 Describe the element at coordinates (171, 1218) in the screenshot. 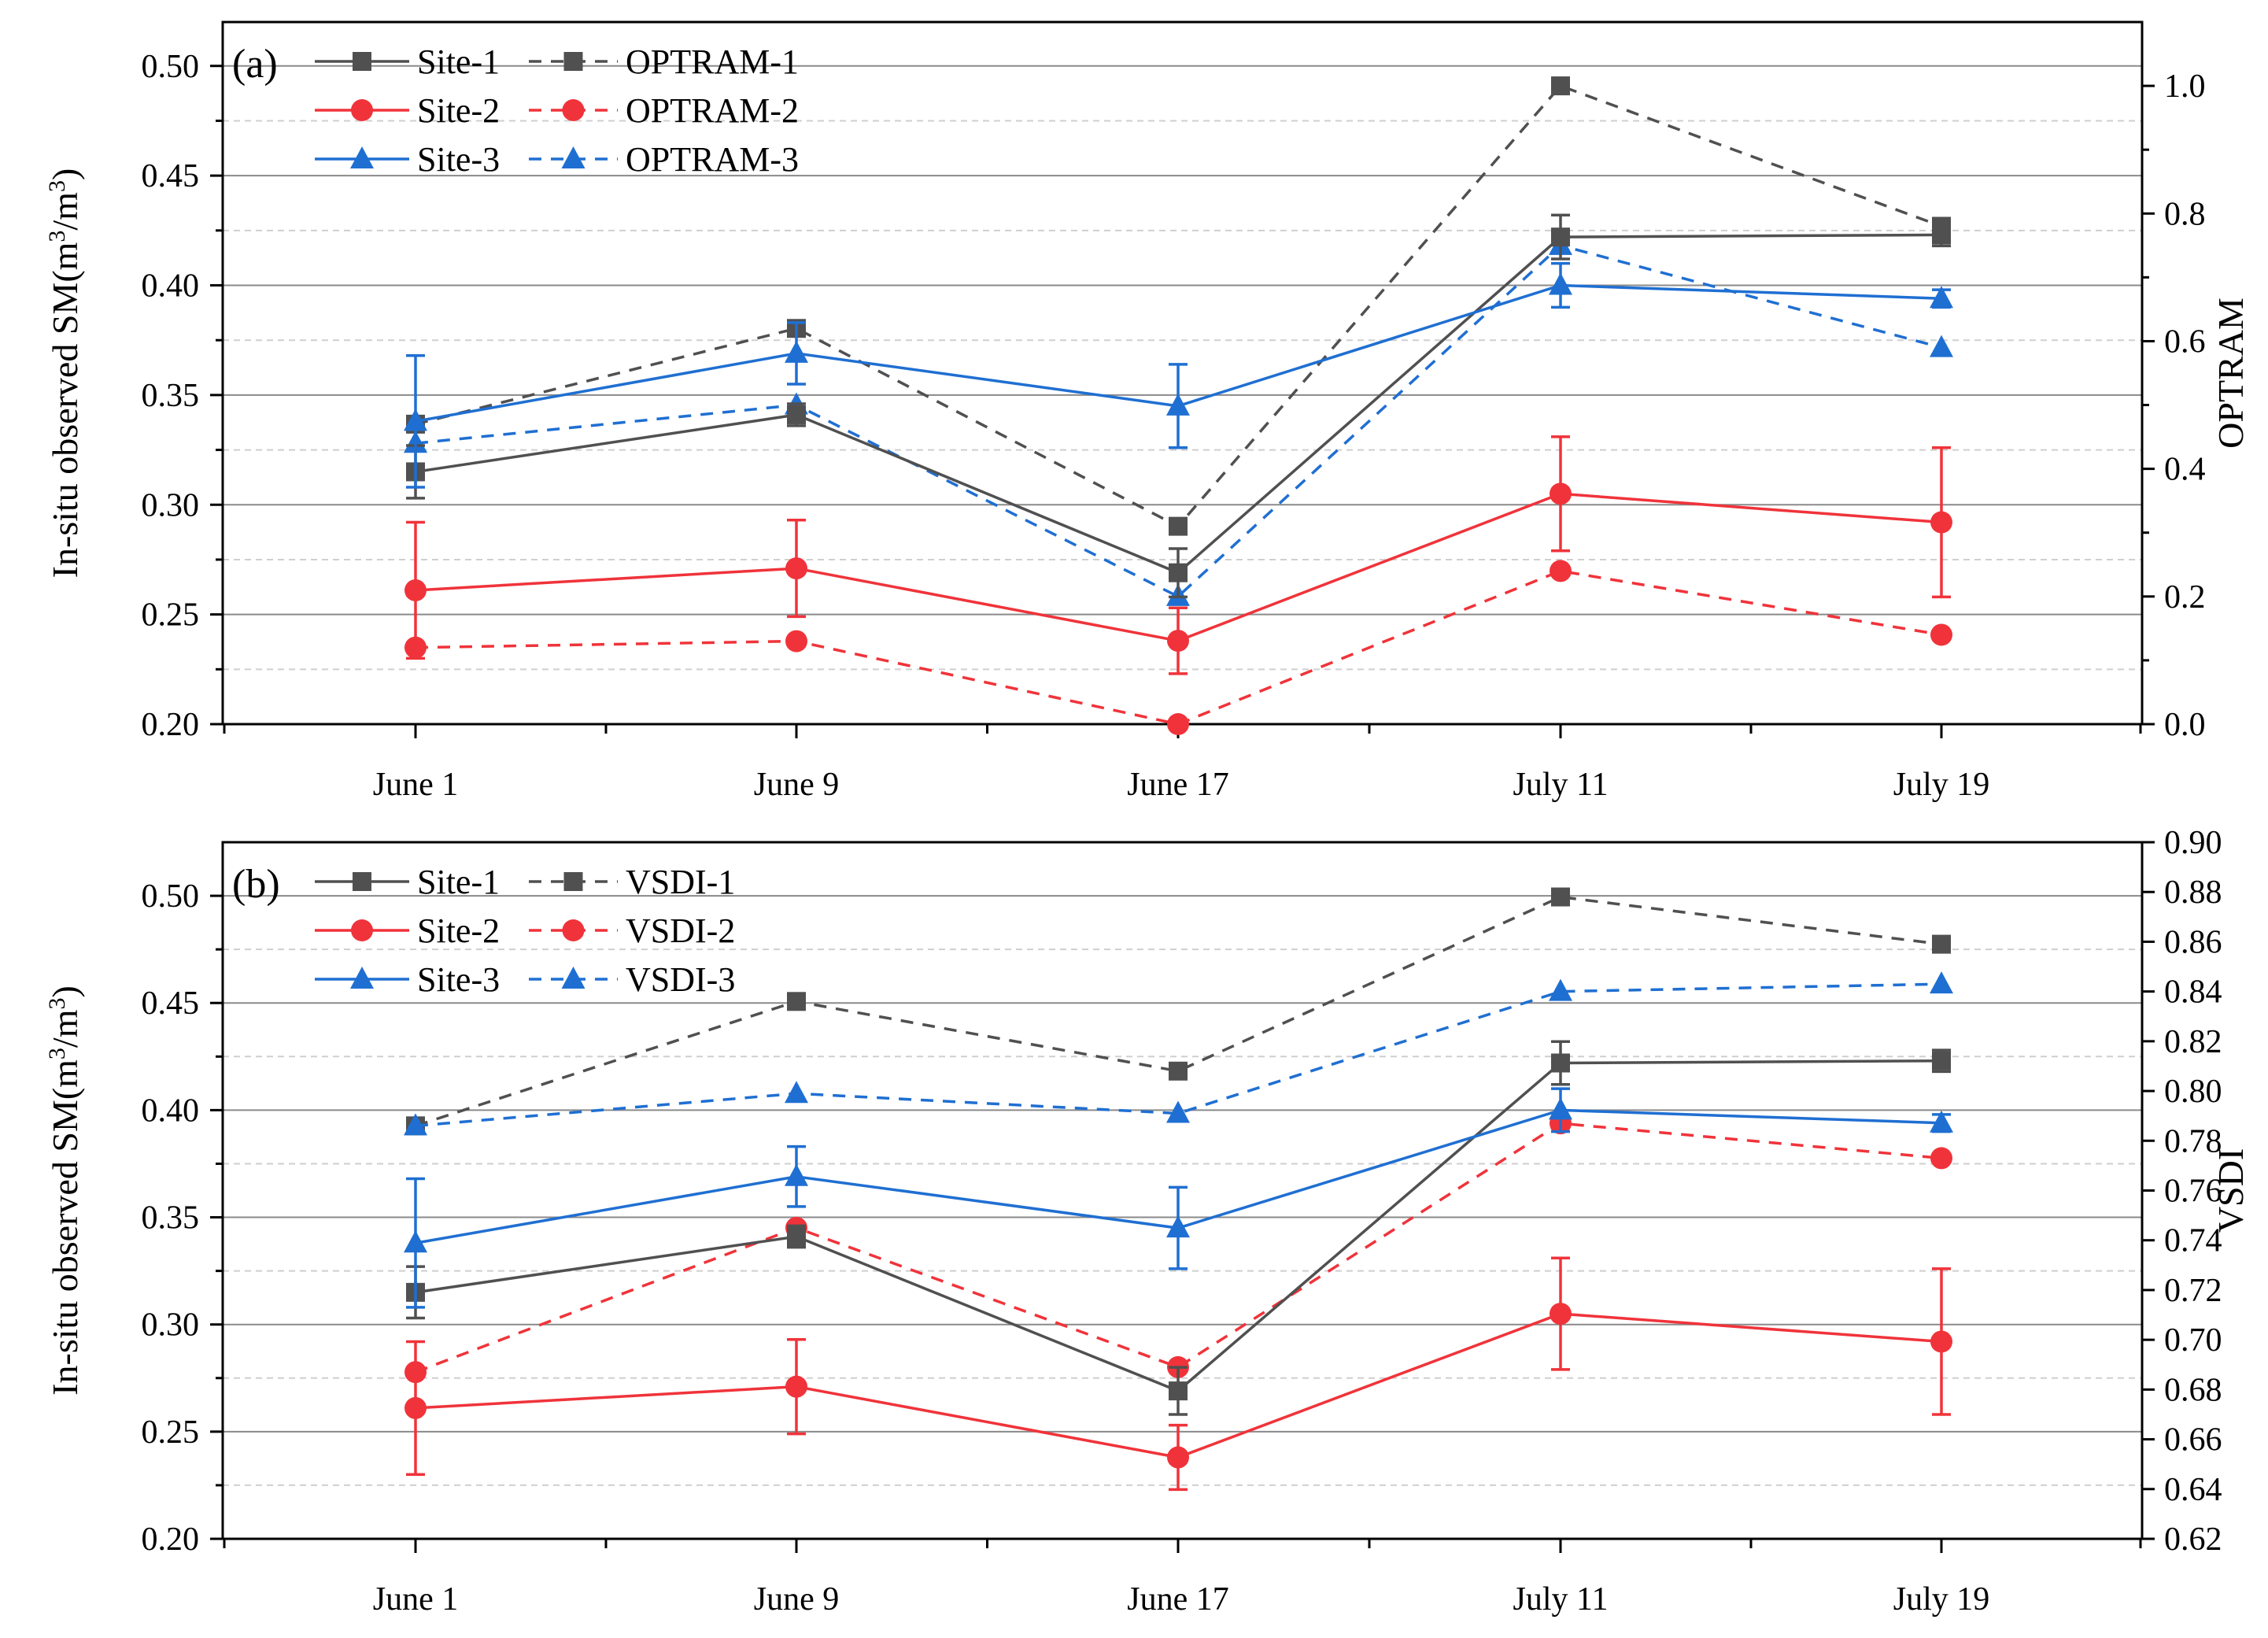

I see `y-left-tick-label: 0.35` at that location.